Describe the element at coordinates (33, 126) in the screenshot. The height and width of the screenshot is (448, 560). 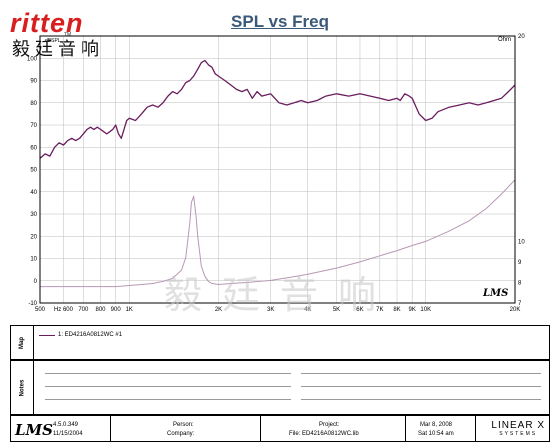
I see `y-tick-label: 70` at that location.